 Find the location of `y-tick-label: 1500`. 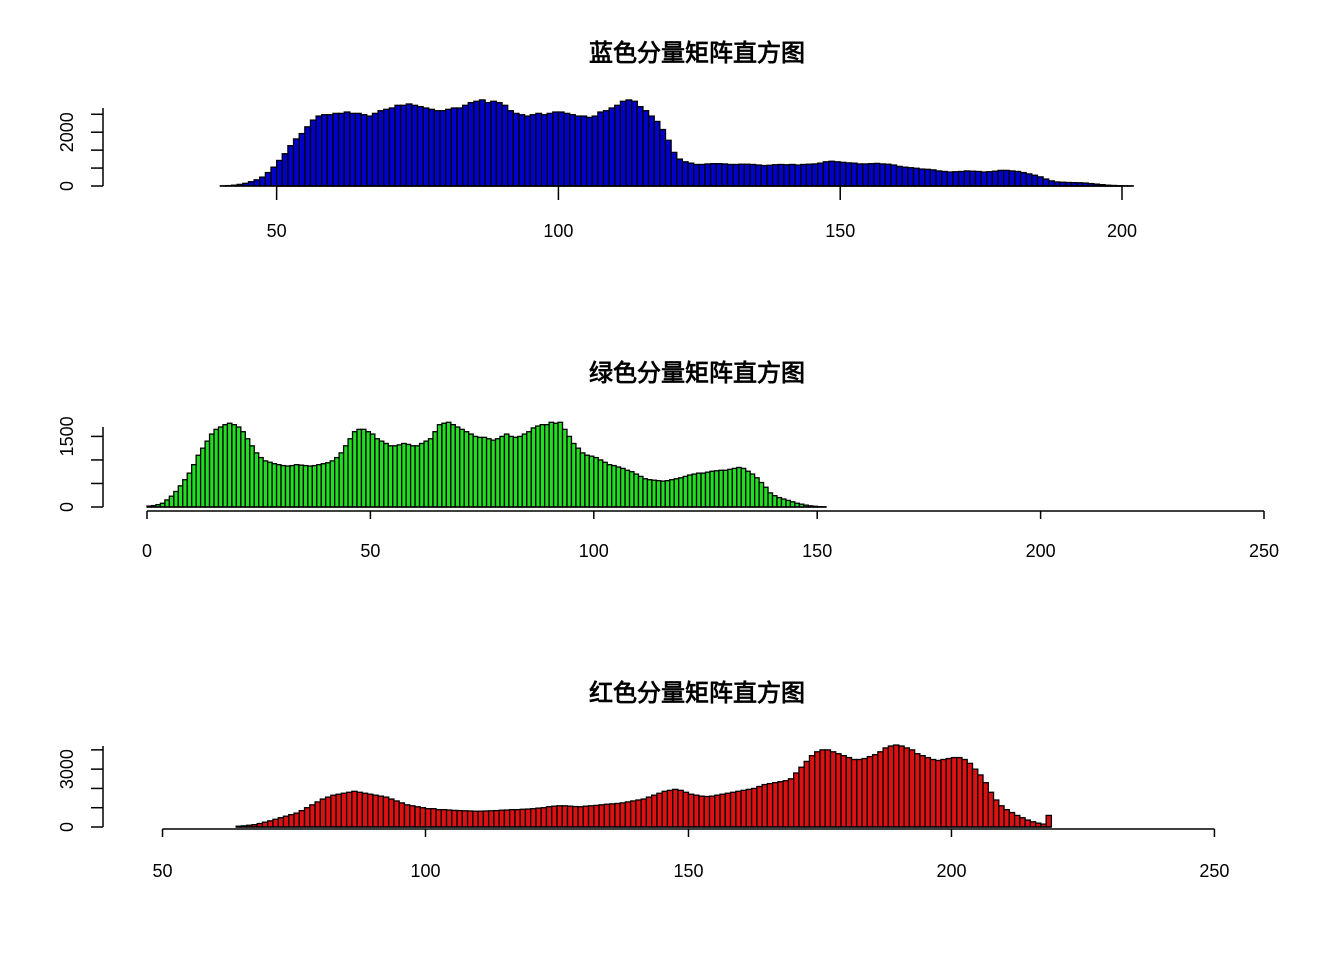

y-tick-label: 1500 is located at coordinates (67, 436).